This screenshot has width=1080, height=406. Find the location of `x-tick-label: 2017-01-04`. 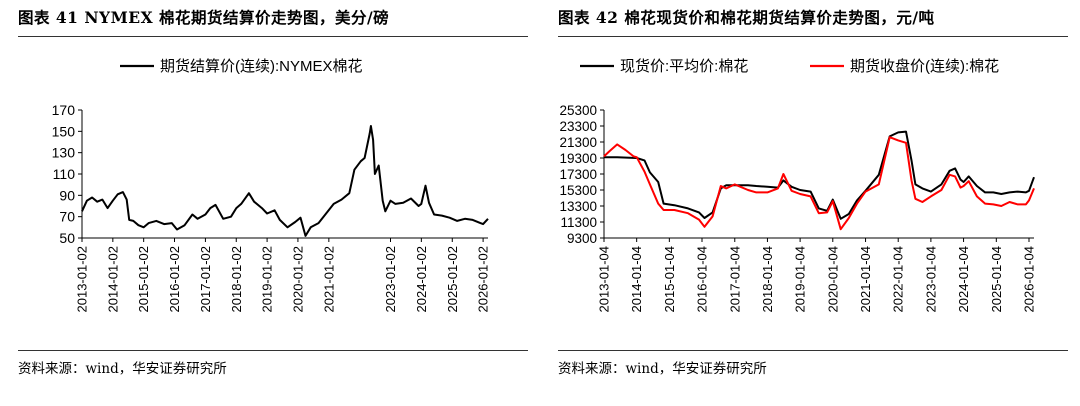

x-tick-label: 2017-01-04 is located at coordinates (734, 279).